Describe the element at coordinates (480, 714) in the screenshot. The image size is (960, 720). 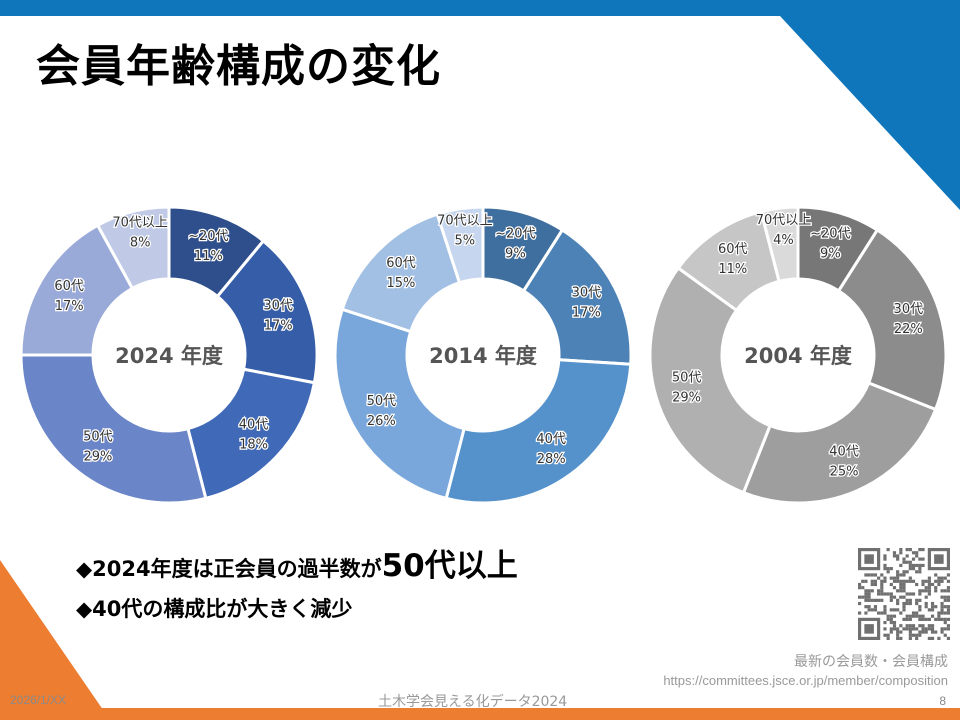
I see `bottom-accent-bar` at that location.